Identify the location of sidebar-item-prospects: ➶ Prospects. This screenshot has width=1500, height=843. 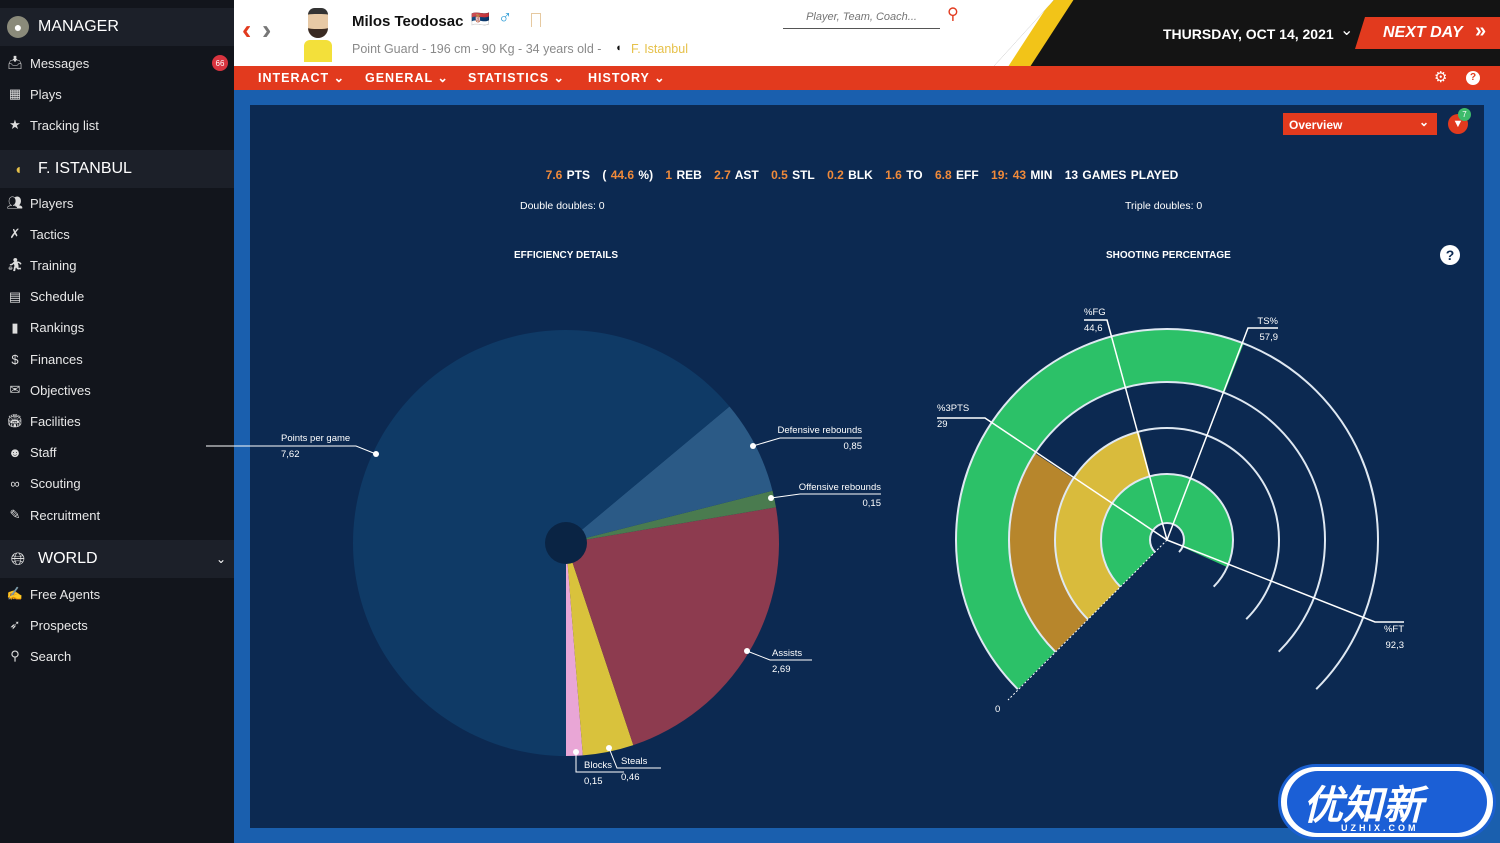
(117, 625).